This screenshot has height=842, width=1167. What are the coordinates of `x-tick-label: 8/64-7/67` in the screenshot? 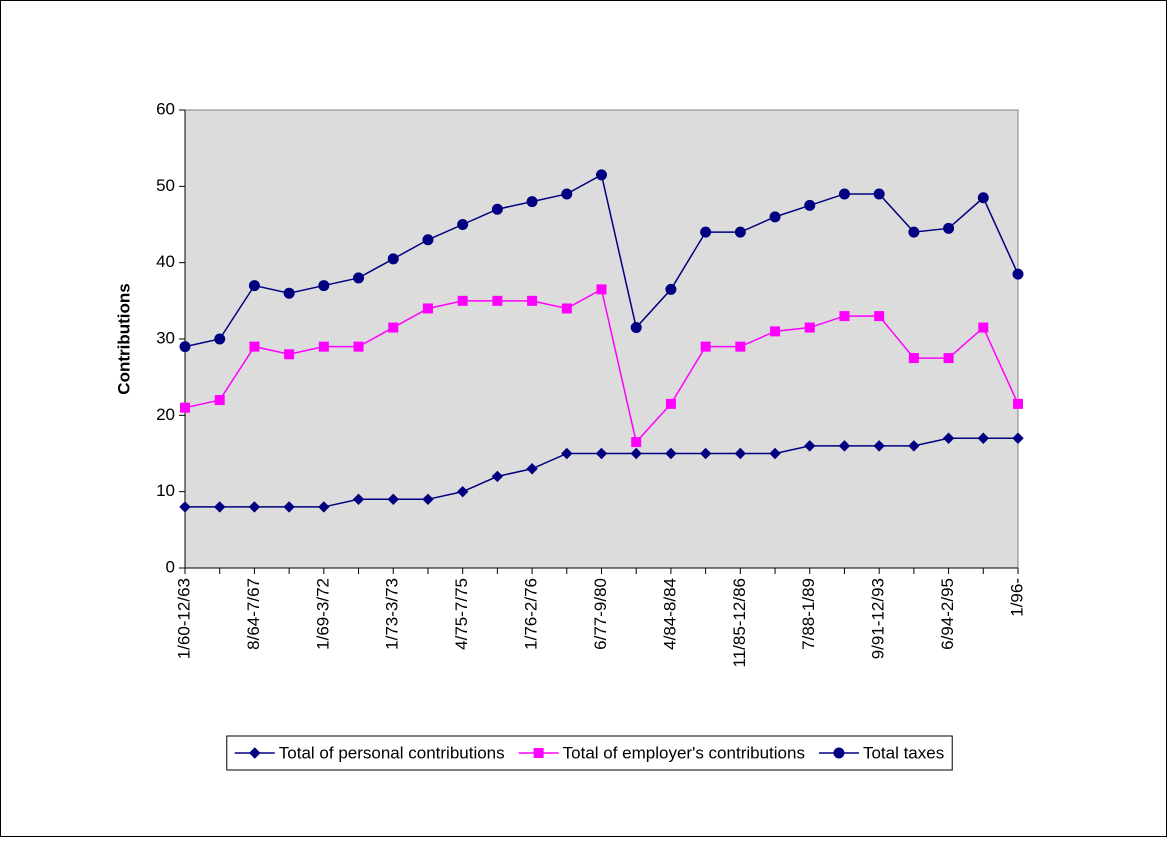 It's located at (253, 614).